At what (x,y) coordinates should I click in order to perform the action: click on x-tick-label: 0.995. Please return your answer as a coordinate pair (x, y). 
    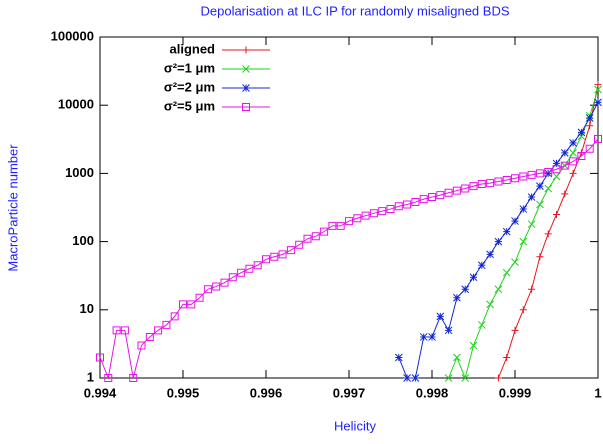
    Looking at the image, I should click on (183, 392).